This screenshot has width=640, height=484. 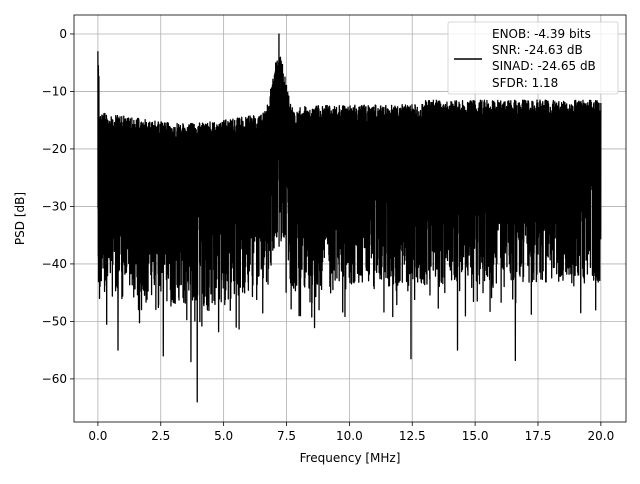 What do you see at coordinates (350, 458) in the screenshot?
I see `x-axis-label: Frequency [MHz]` at bounding box center [350, 458].